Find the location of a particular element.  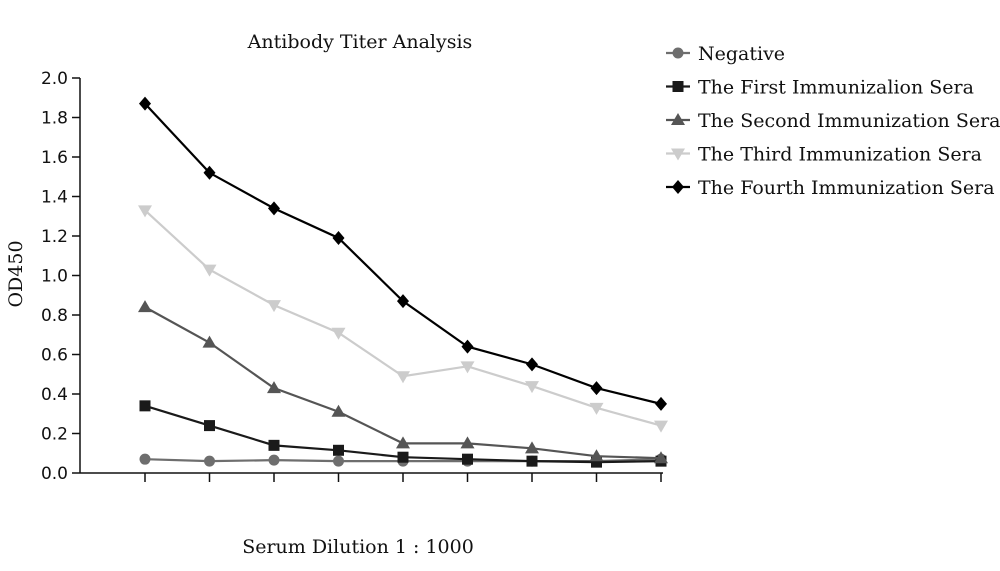

y-tick-label: 0.0 is located at coordinates (54, 474).